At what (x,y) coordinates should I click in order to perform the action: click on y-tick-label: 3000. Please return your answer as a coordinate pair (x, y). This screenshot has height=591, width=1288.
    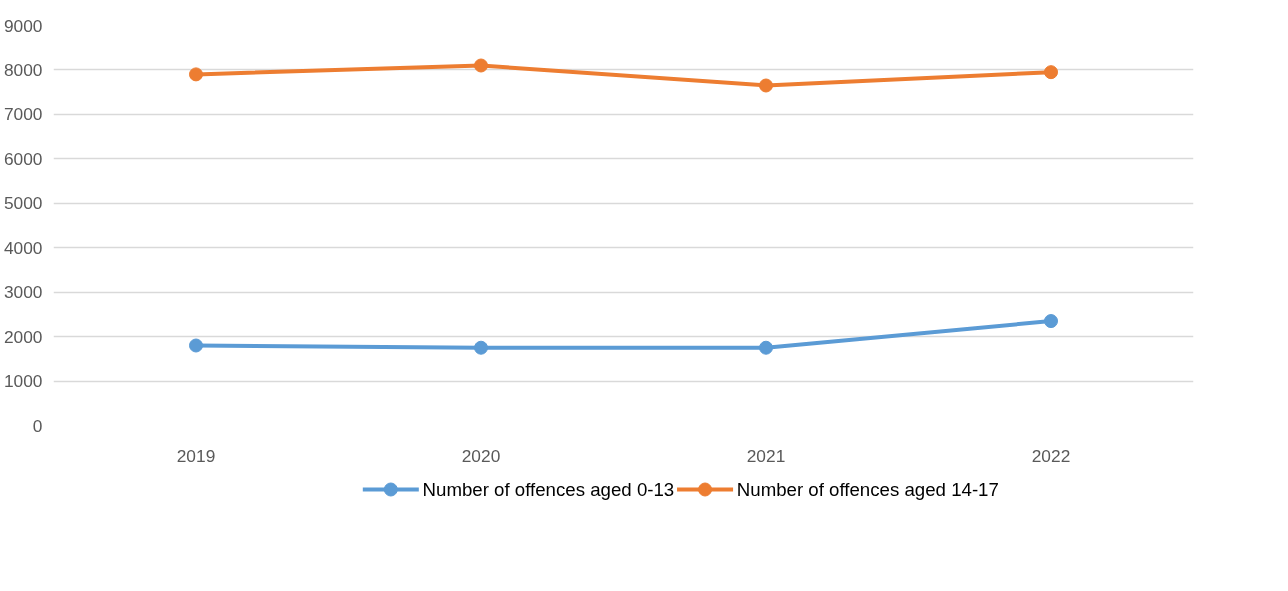
    Looking at the image, I should click on (23, 292).